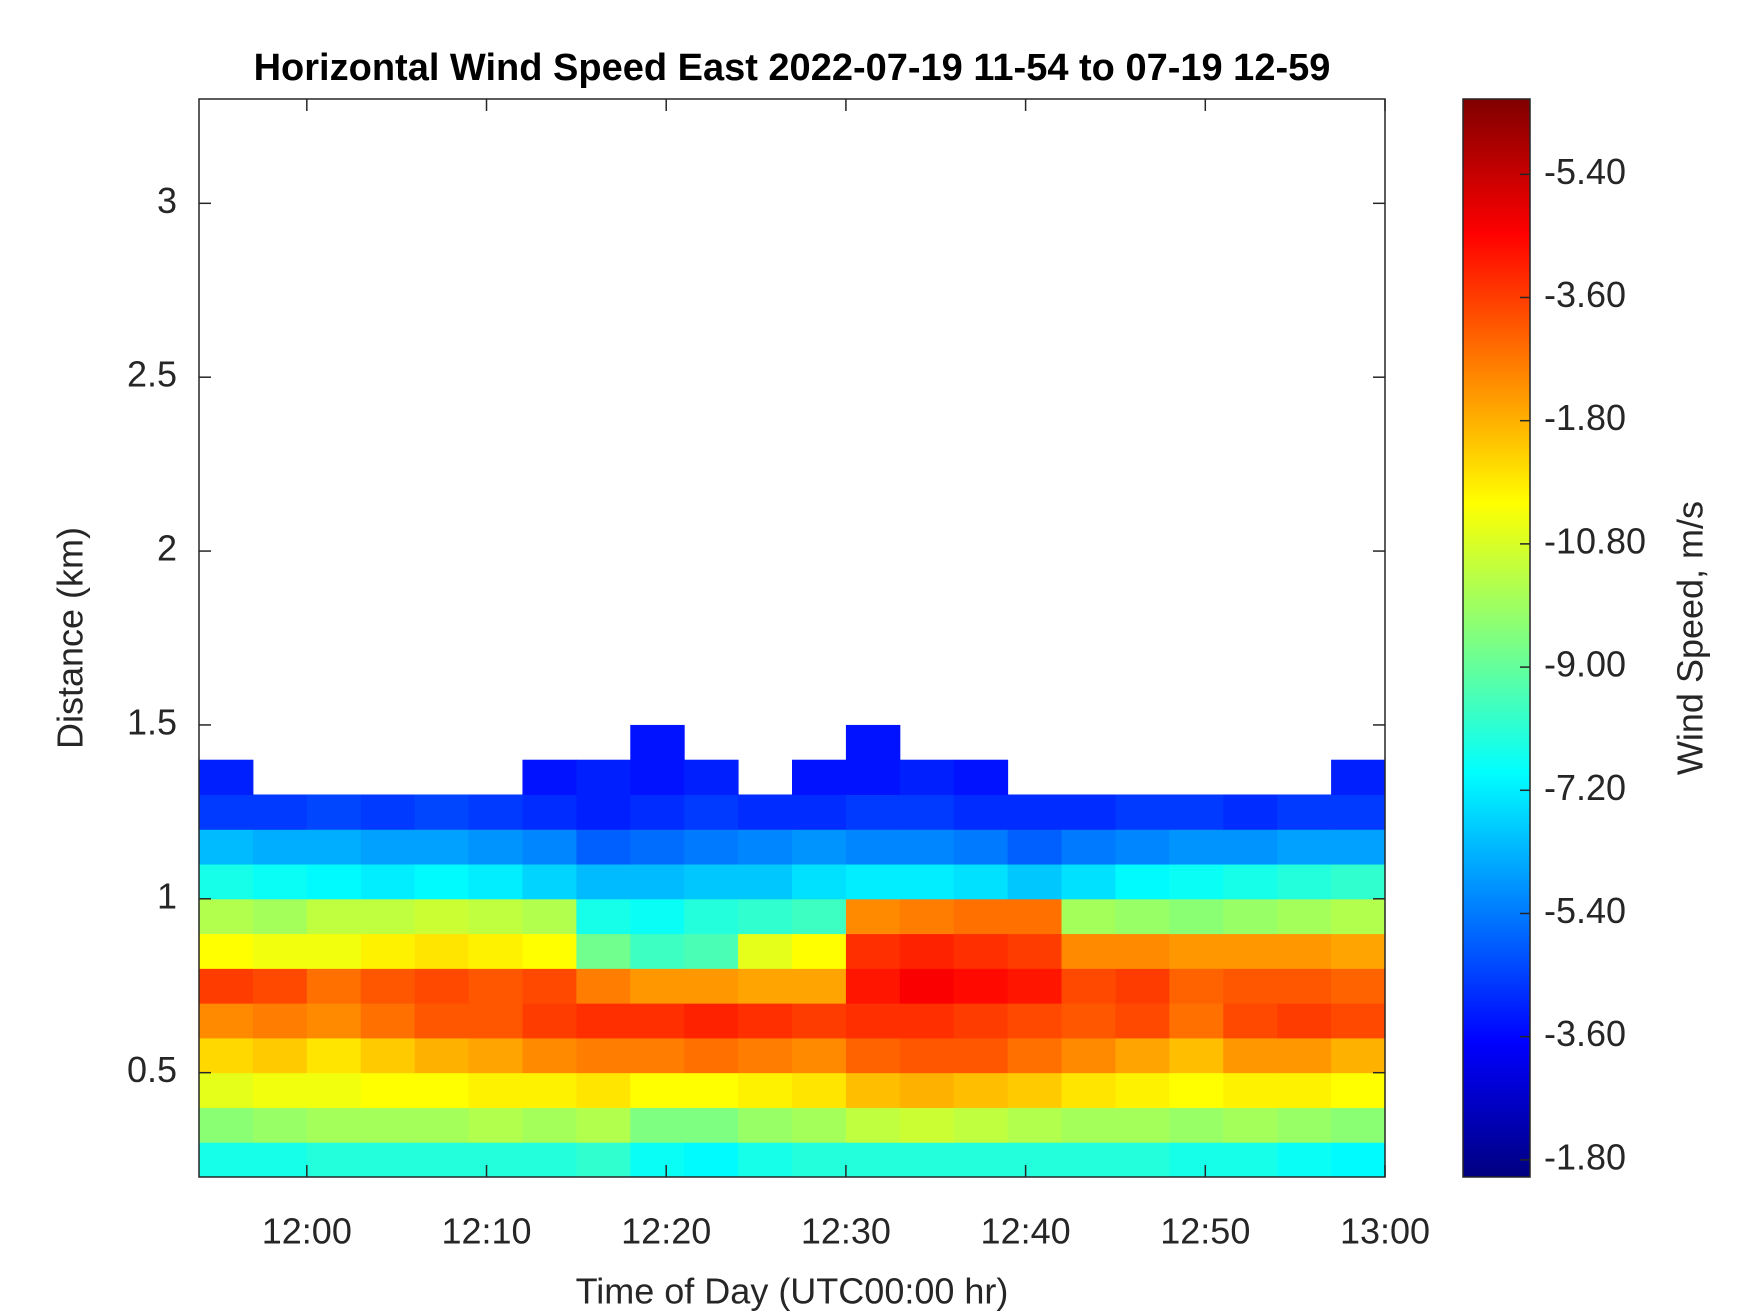 Image resolution: width=1750 pixels, height=1313 pixels. I want to click on colorbar-tick-label: -5.40, so click(1585, 910).